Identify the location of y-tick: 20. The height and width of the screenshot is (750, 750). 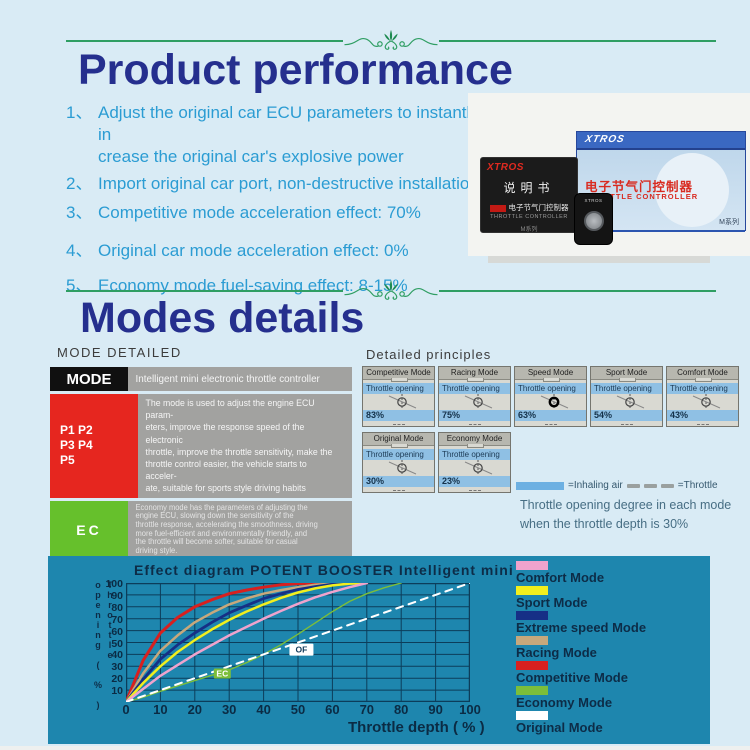
(117, 679).